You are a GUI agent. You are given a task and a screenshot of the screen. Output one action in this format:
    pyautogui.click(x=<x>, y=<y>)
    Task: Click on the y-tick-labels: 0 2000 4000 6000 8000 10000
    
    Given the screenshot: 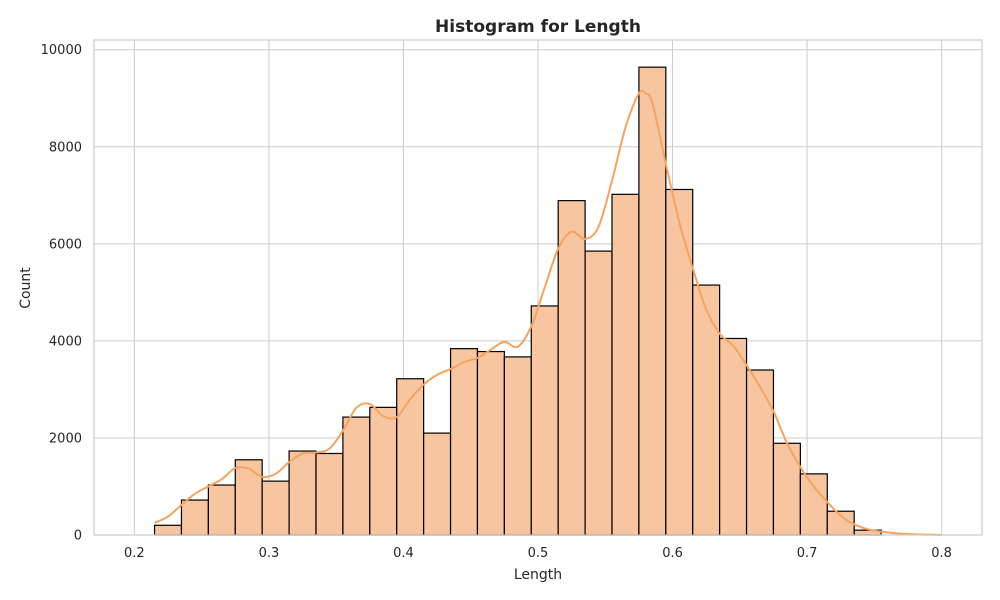 What is the action you would take?
    pyautogui.click(x=61, y=293)
    